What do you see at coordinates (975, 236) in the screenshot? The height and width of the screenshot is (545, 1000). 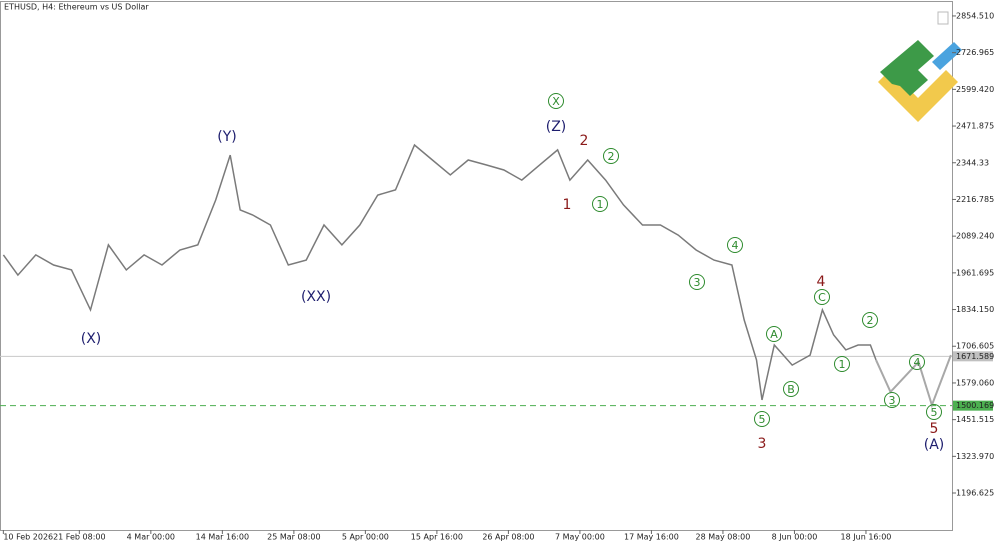 I see `y-tick-label: 2089.240` at bounding box center [975, 236].